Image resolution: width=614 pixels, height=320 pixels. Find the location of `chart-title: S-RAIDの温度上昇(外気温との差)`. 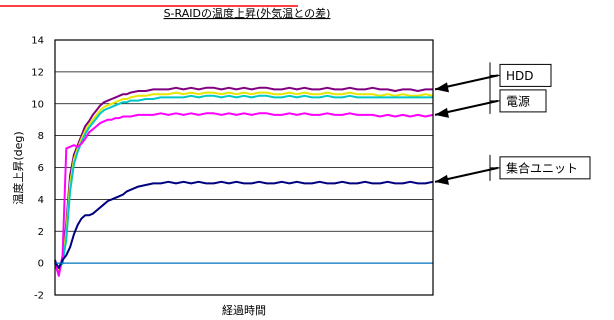

chart-title: S-RAIDの温度上昇(外気温との差) is located at coordinates (247, 13).